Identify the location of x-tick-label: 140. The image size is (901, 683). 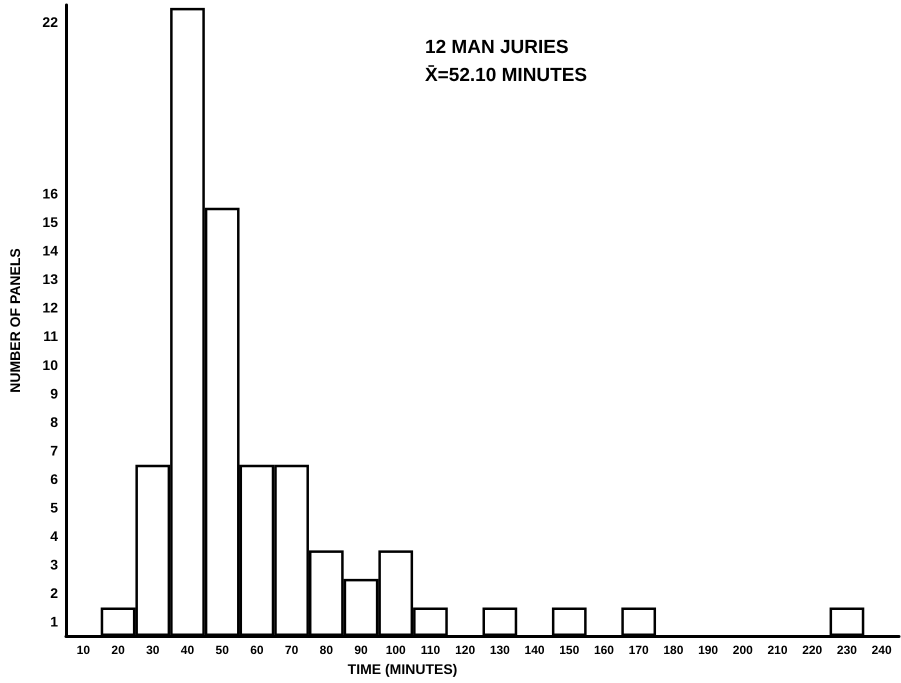
(534, 650).